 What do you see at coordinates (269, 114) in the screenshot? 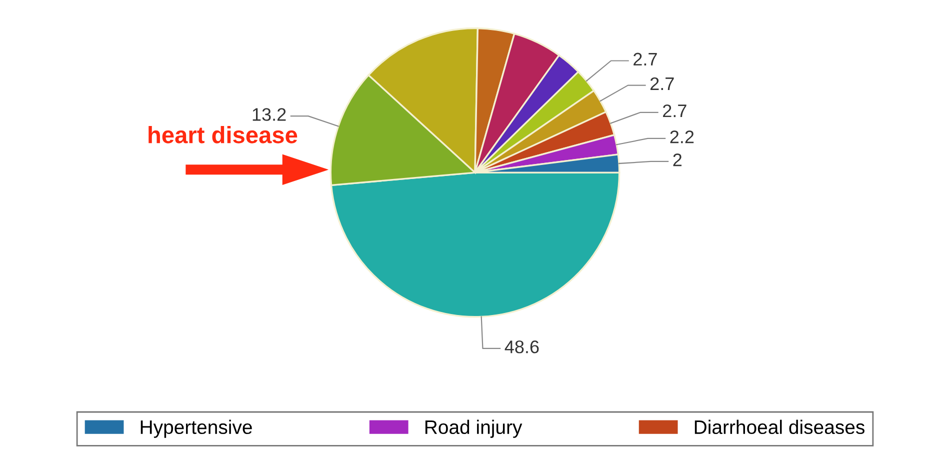
I see `data-label: 13.2` at bounding box center [269, 114].